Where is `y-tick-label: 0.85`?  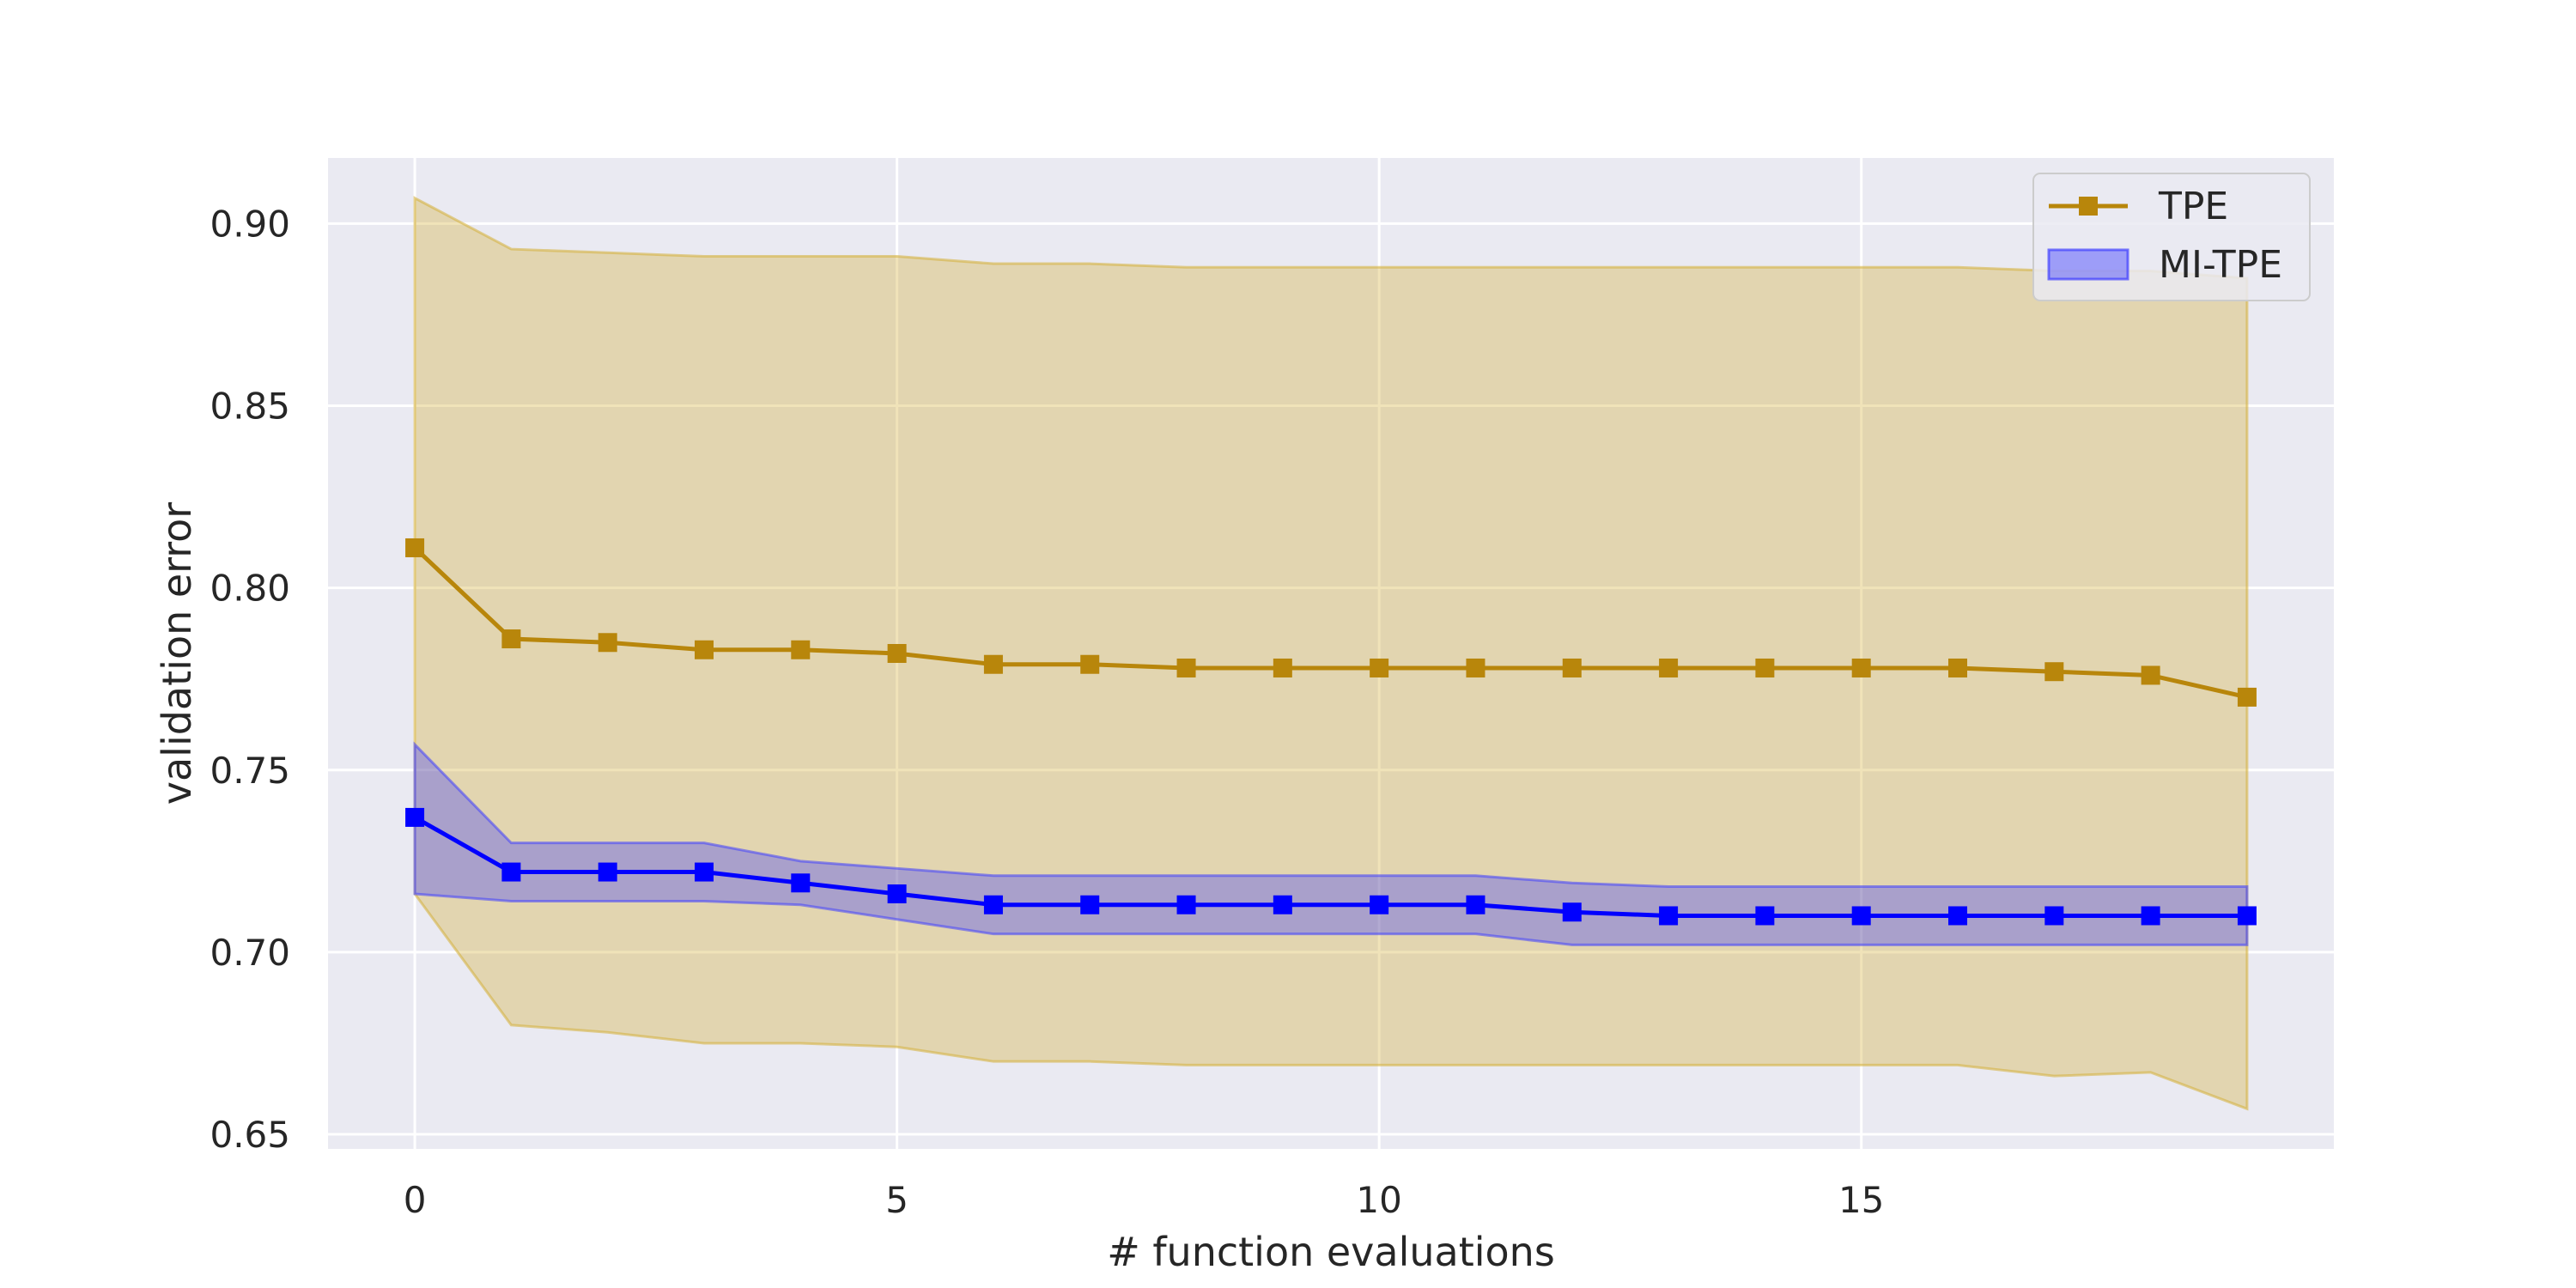
y-tick-label: 0.85 is located at coordinates (250, 407).